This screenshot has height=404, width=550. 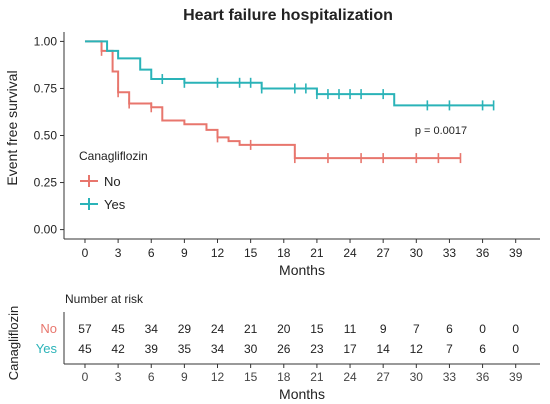 What do you see at coordinates (13, 343) in the screenshot?
I see `risk-table-y-label: Canagliflozin` at bounding box center [13, 343].